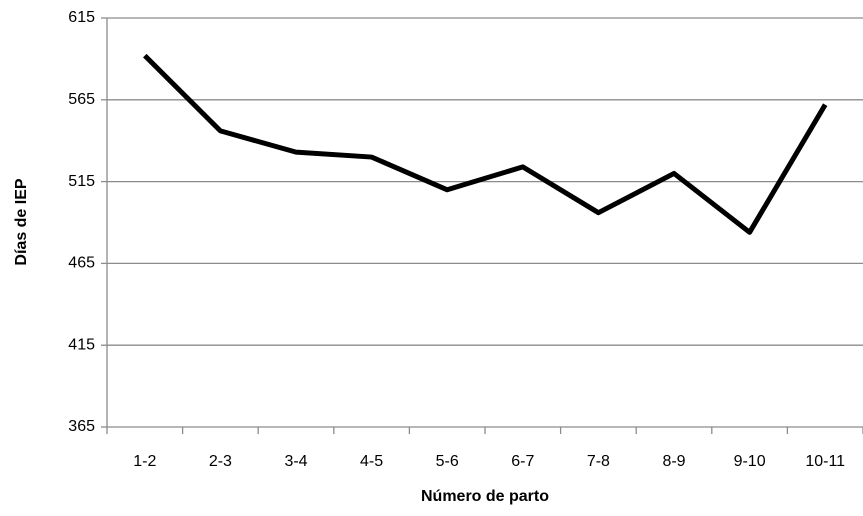  I want to click on x-tick-label: 9-10, so click(750, 461).